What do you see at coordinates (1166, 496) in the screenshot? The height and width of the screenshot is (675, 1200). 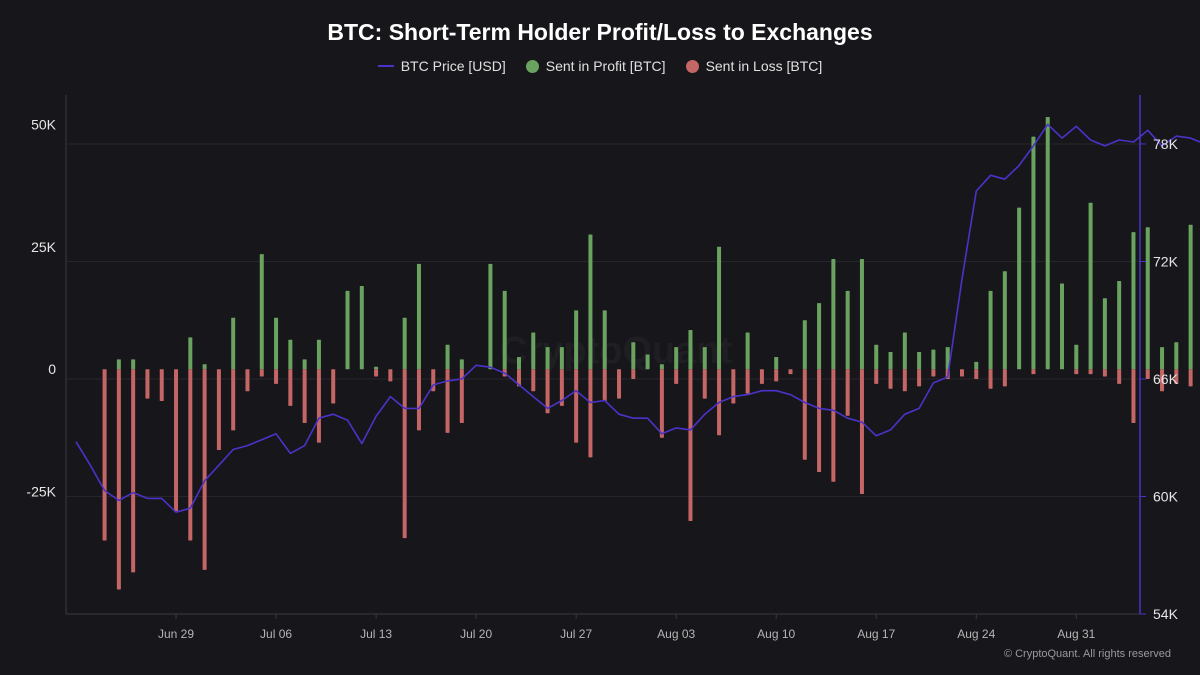 I see `y-right-tick-label: 60K` at bounding box center [1166, 496].